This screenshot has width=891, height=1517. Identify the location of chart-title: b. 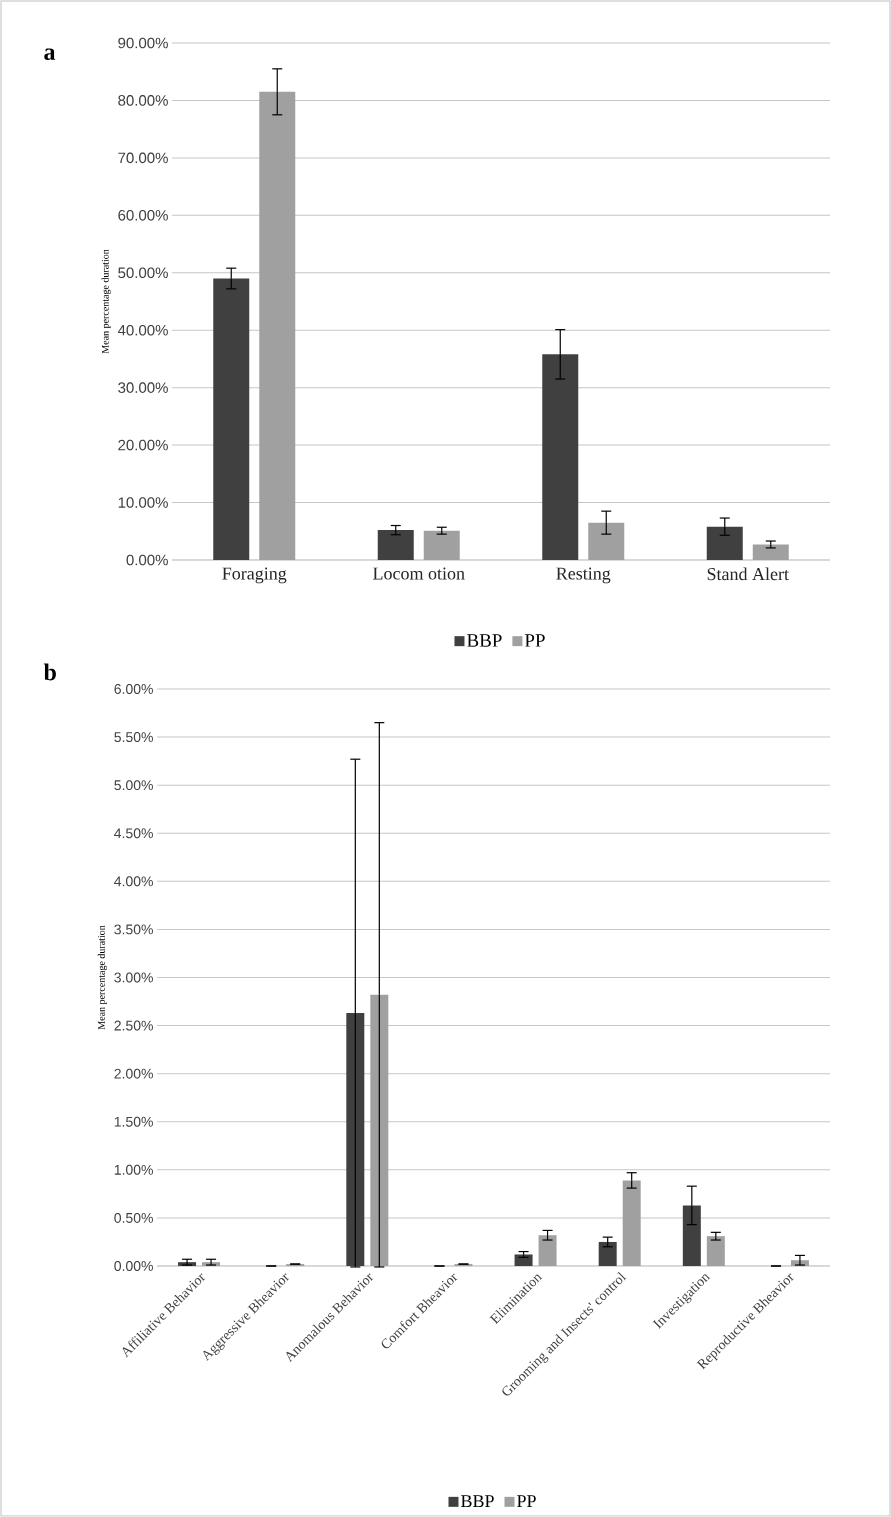
(49, 672).